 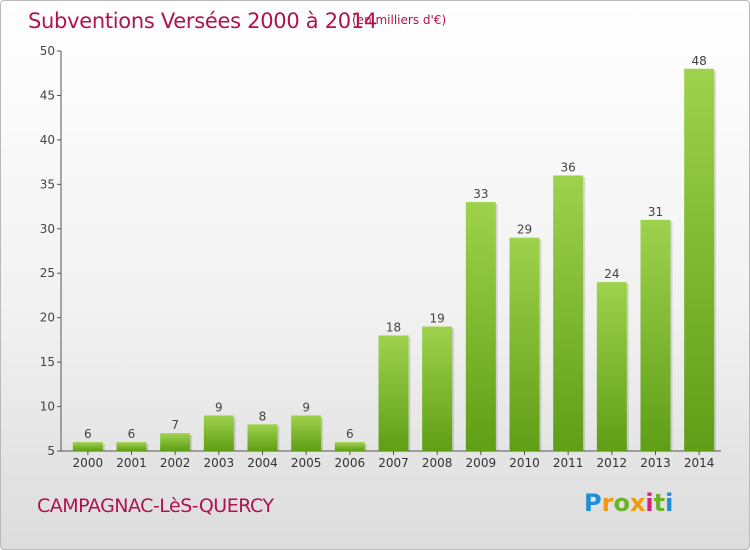 What do you see at coordinates (306, 463) in the screenshot?
I see `x-tick-label: 2005` at bounding box center [306, 463].